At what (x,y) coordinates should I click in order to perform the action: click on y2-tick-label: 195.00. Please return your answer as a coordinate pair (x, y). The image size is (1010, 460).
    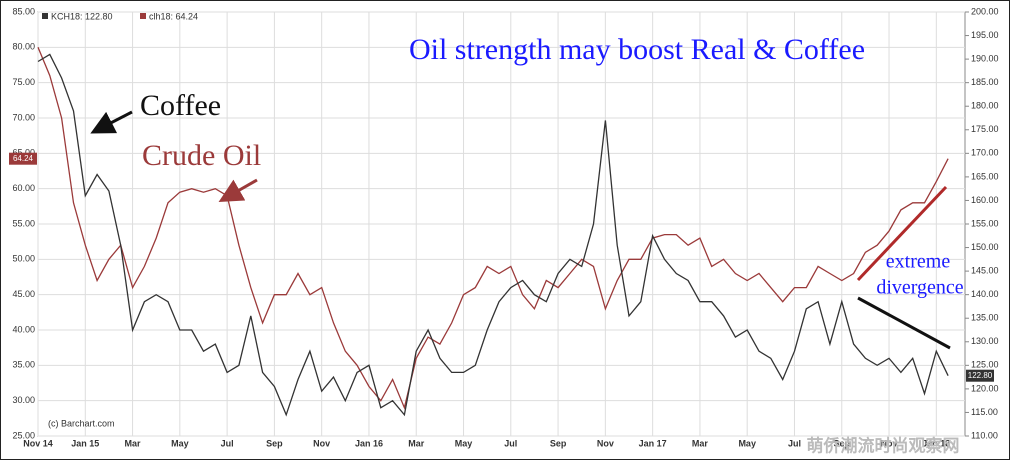
    Looking at the image, I should click on (985, 35).